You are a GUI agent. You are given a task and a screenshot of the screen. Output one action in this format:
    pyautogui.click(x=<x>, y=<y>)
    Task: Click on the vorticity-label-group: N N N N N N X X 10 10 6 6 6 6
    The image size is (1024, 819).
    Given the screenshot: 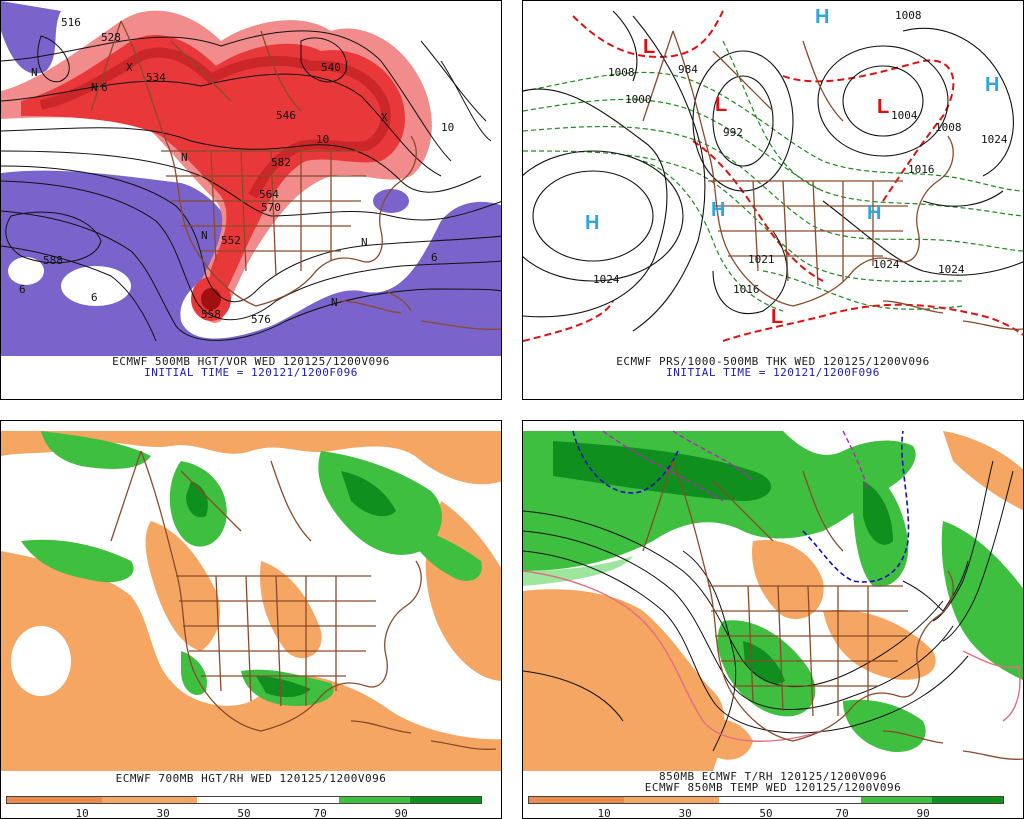 What is the action you would take?
    pyautogui.click(x=236, y=185)
    